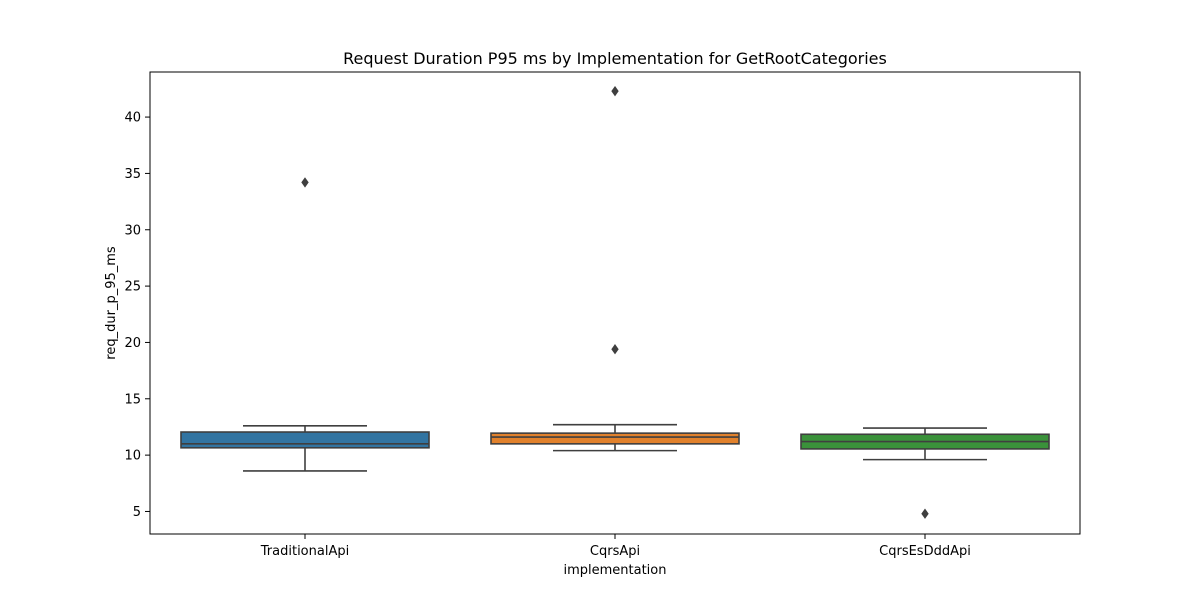  What do you see at coordinates (925, 473) in the screenshot?
I see `box-group-CqrsEsDddApi` at bounding box center [925, 473].